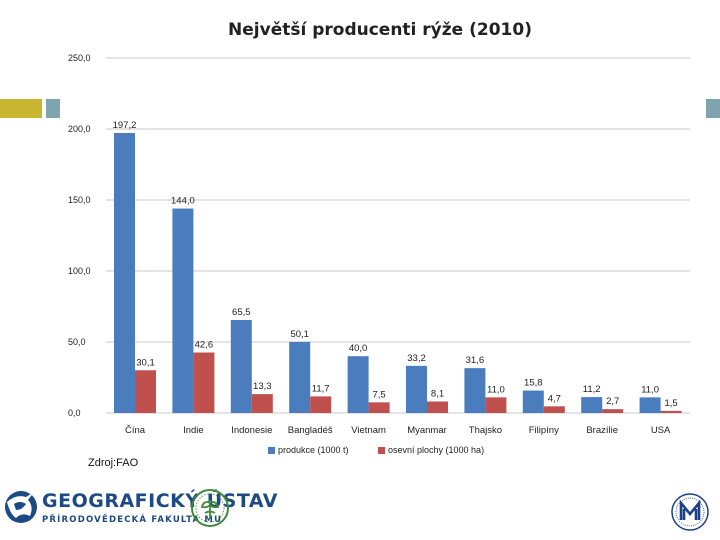 The height and width of the screenshot is (540, 720). Describe the element at coordinates (310, 430) in the screenshot. I see `x-tick-label: Bangladéš` at that location.